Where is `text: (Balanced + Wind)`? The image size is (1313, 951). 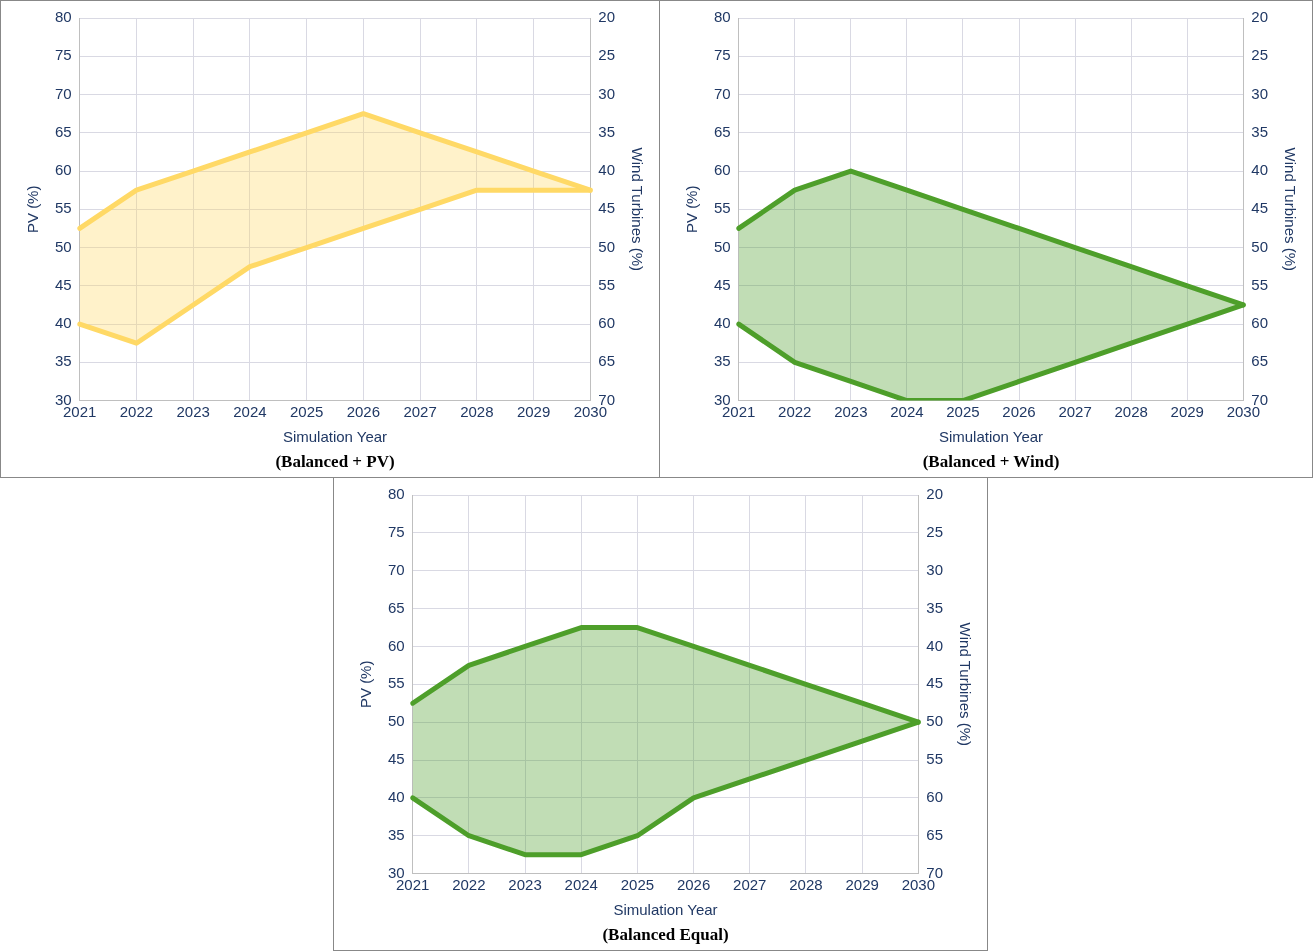
text: (Balanced + Wind) is located at coordinates (991, 462).